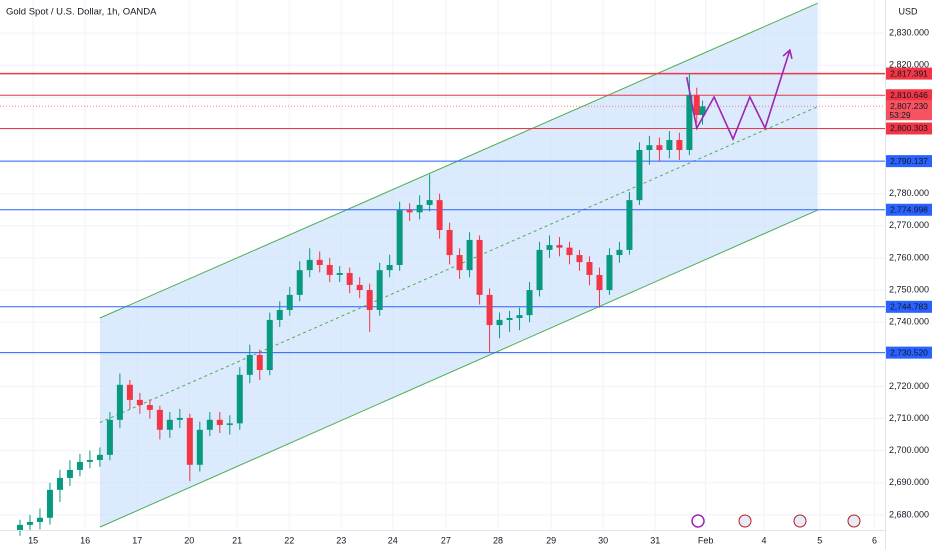 Image resolution: width=932 pixels, height=550 pixels. What do you see at coordinates (81, 12) in the screenshot?
I see `chart-title: Gold Spot / U.S. Dollar, 1h, OANDA` at bounding box center [81, 12].